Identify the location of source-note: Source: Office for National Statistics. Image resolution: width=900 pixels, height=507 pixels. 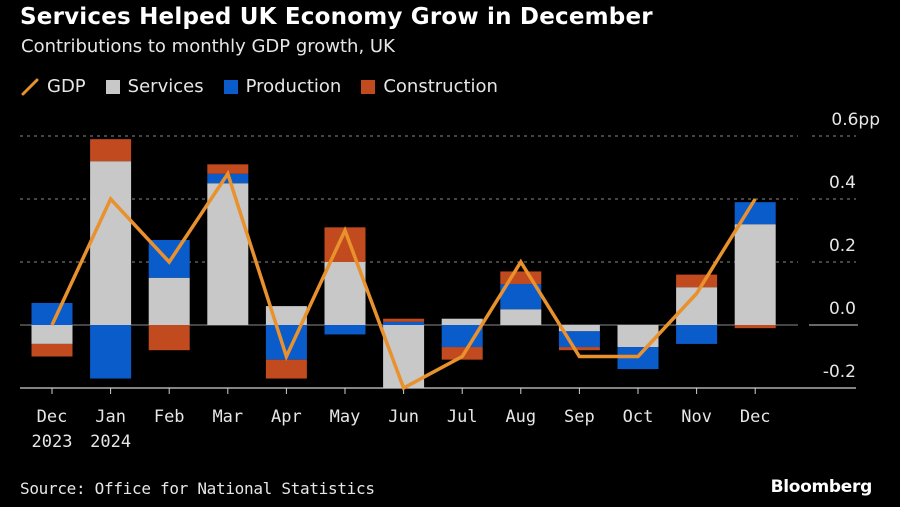
(197, 488).